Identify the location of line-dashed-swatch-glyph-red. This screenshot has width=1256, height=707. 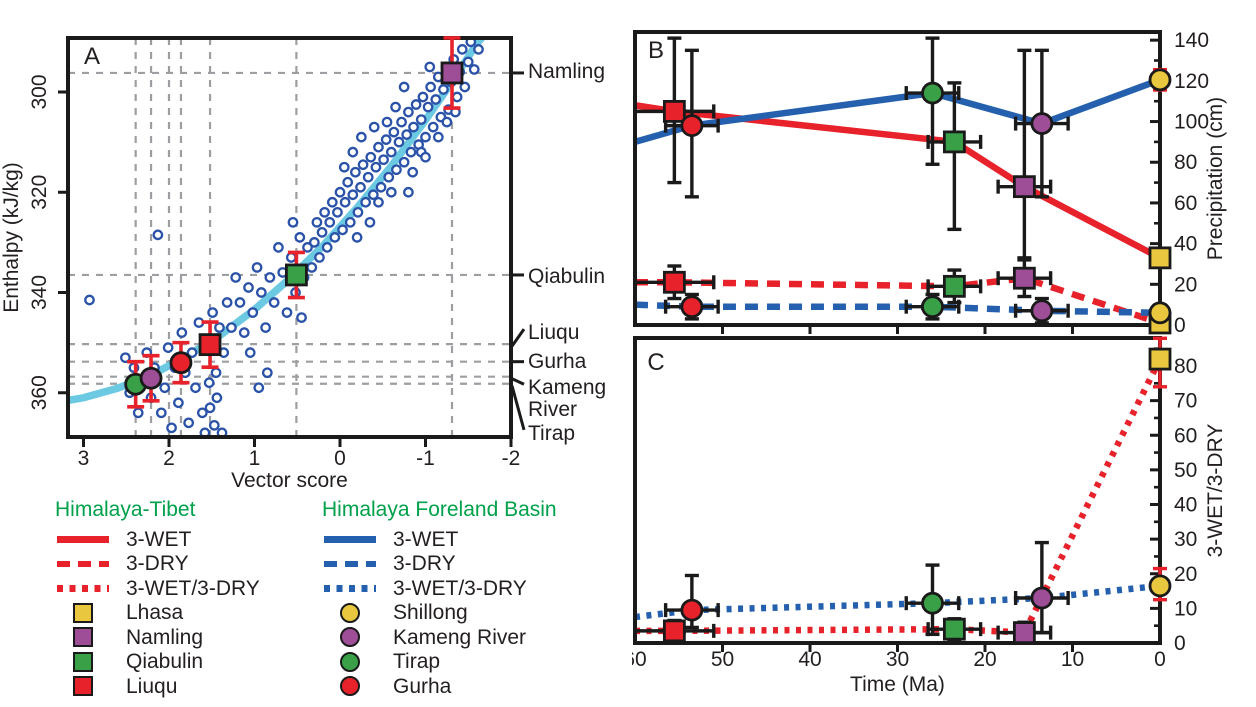
(83, 563).